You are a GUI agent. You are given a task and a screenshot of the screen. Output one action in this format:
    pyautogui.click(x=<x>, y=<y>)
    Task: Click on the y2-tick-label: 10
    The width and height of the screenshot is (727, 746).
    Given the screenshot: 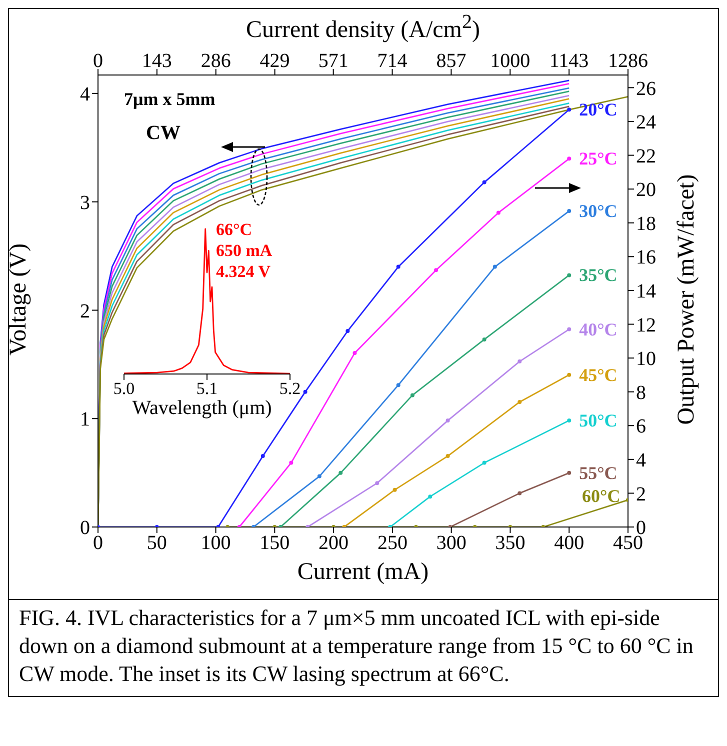 What is the action you would take?
    pyautogui.click(x=646, y=359)
    